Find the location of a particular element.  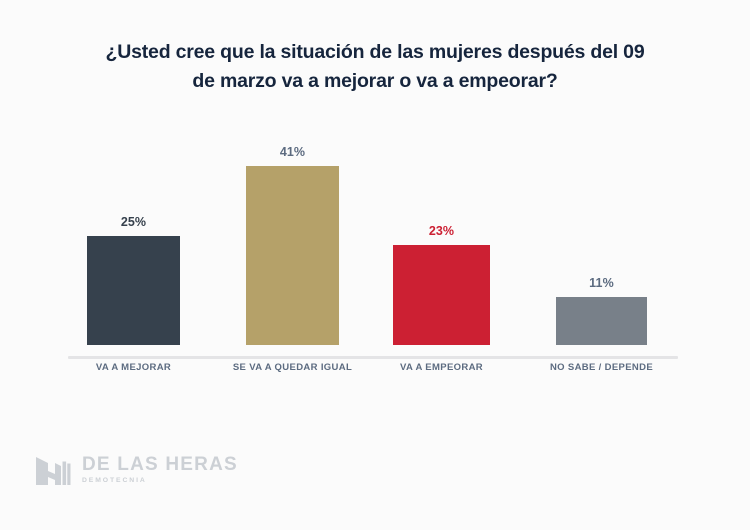

bar-group: 41% SE VA A QUEDAR IGUAL is located at coordinates (292, 259).